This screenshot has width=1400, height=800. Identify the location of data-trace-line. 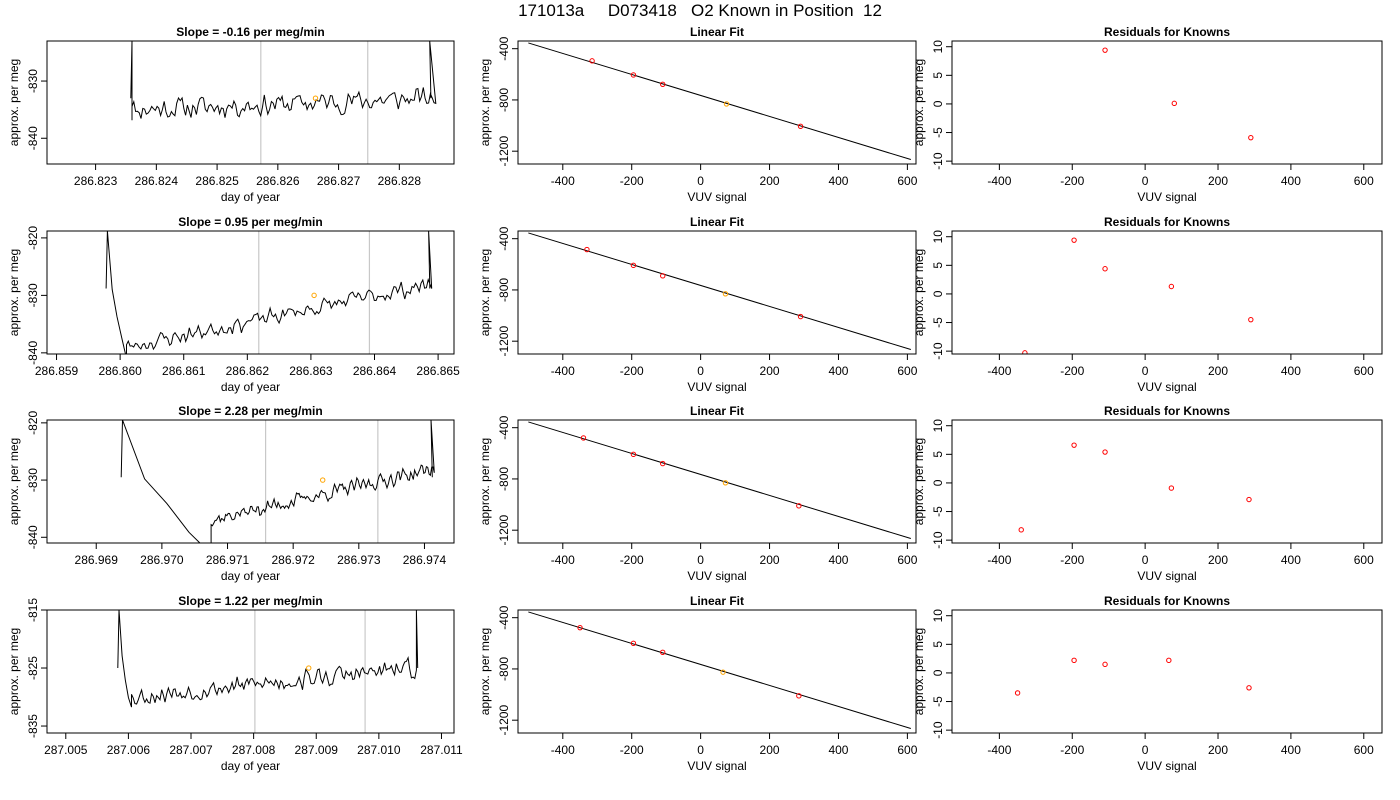
(268, 659).